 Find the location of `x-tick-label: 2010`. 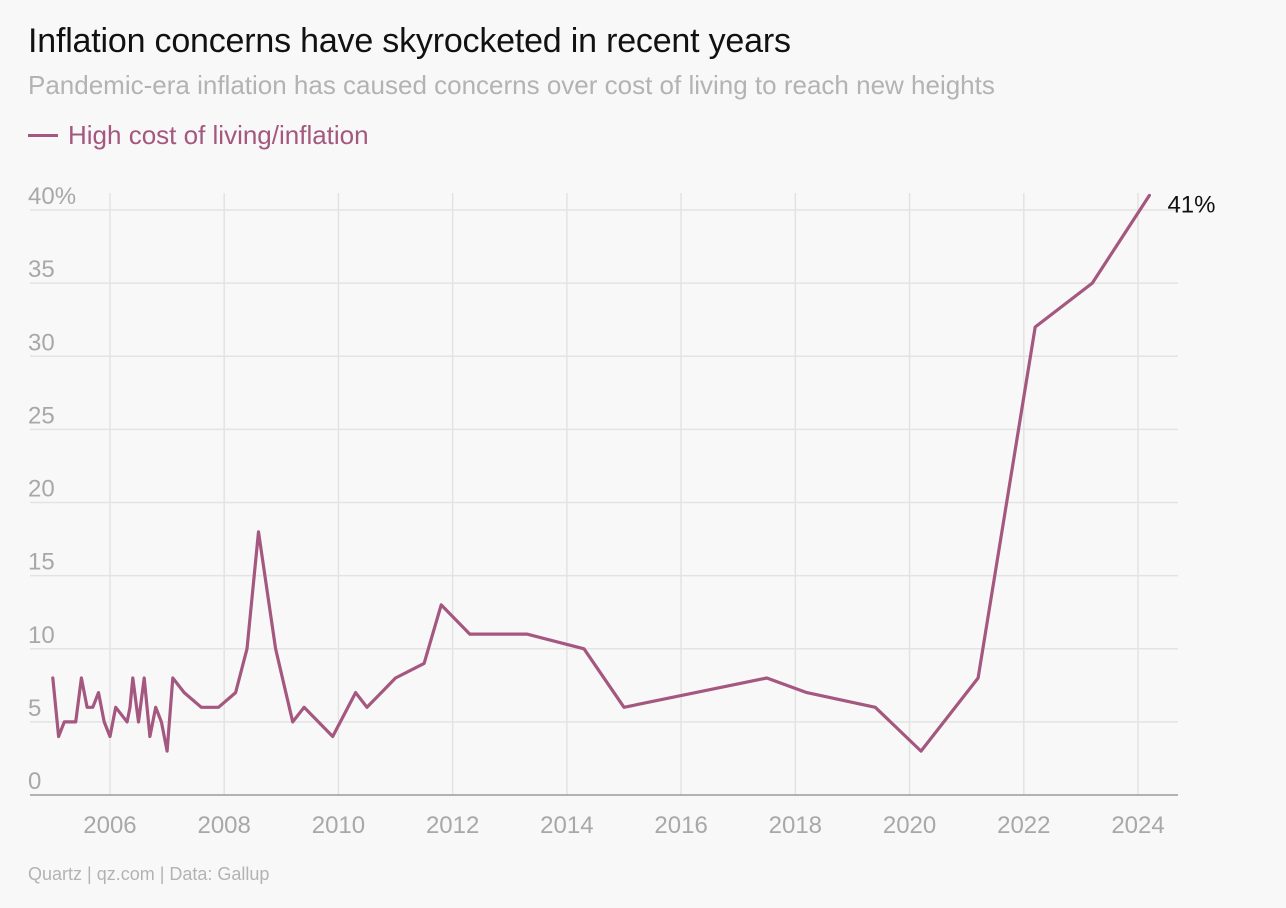

x-tick-label: 2010 is located at coordinates (338, 825).